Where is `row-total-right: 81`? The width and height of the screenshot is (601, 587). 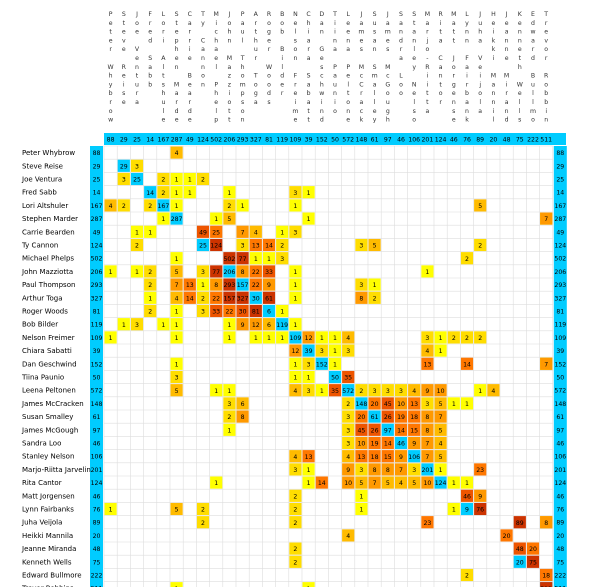
row-total-right: 81 is located at coordinates (560, 312).